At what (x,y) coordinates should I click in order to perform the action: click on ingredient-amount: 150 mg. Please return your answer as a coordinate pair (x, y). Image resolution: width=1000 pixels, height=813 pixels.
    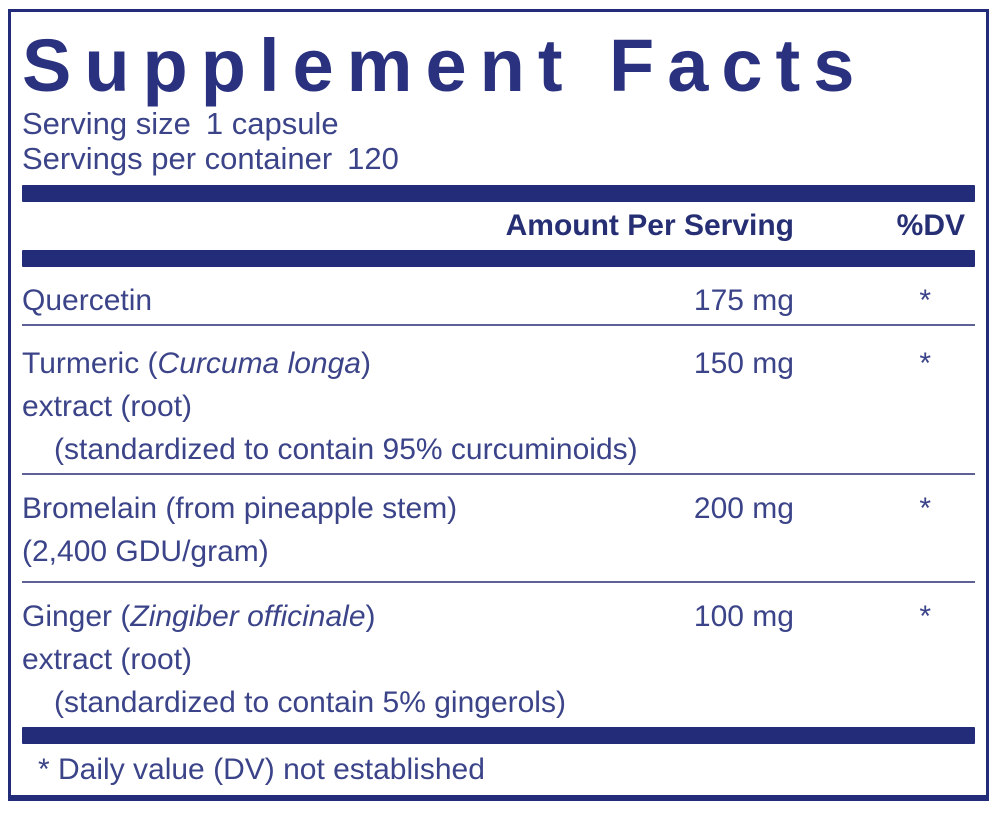
    Looking at the image, I should click on (743, 363).